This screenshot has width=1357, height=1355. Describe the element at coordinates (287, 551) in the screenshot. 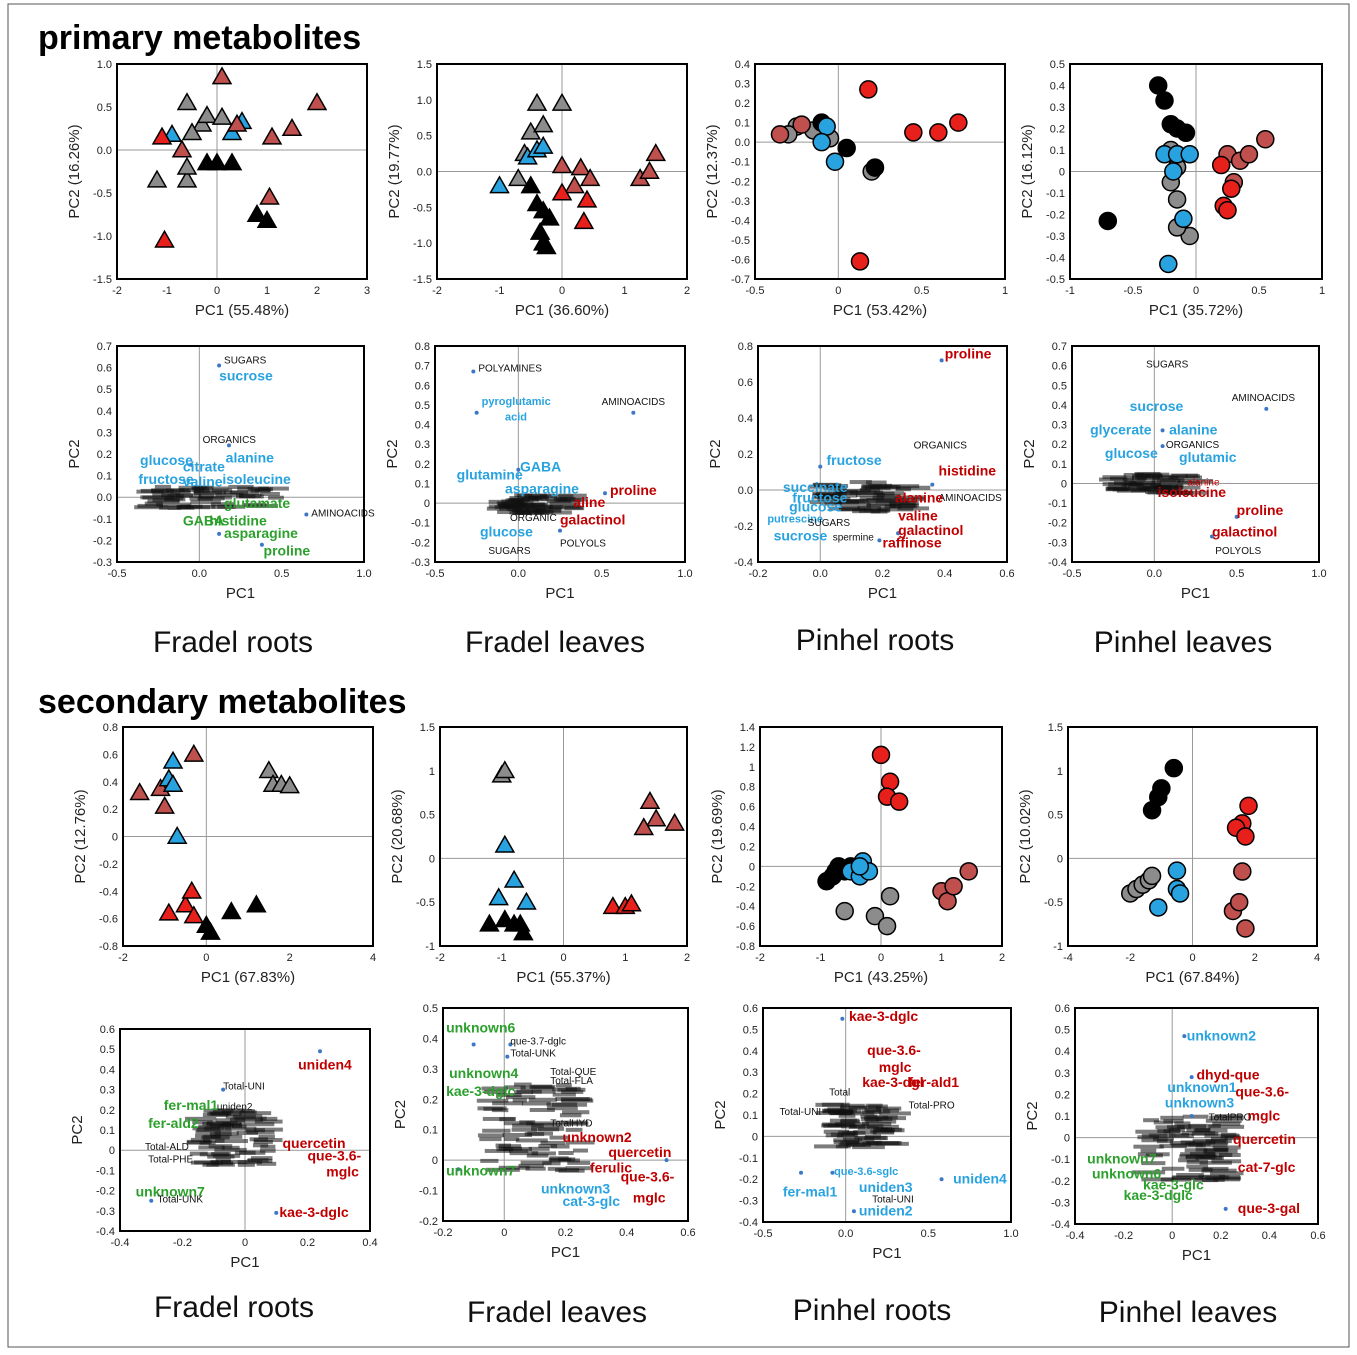

I see `loading-label: proline` at that location.